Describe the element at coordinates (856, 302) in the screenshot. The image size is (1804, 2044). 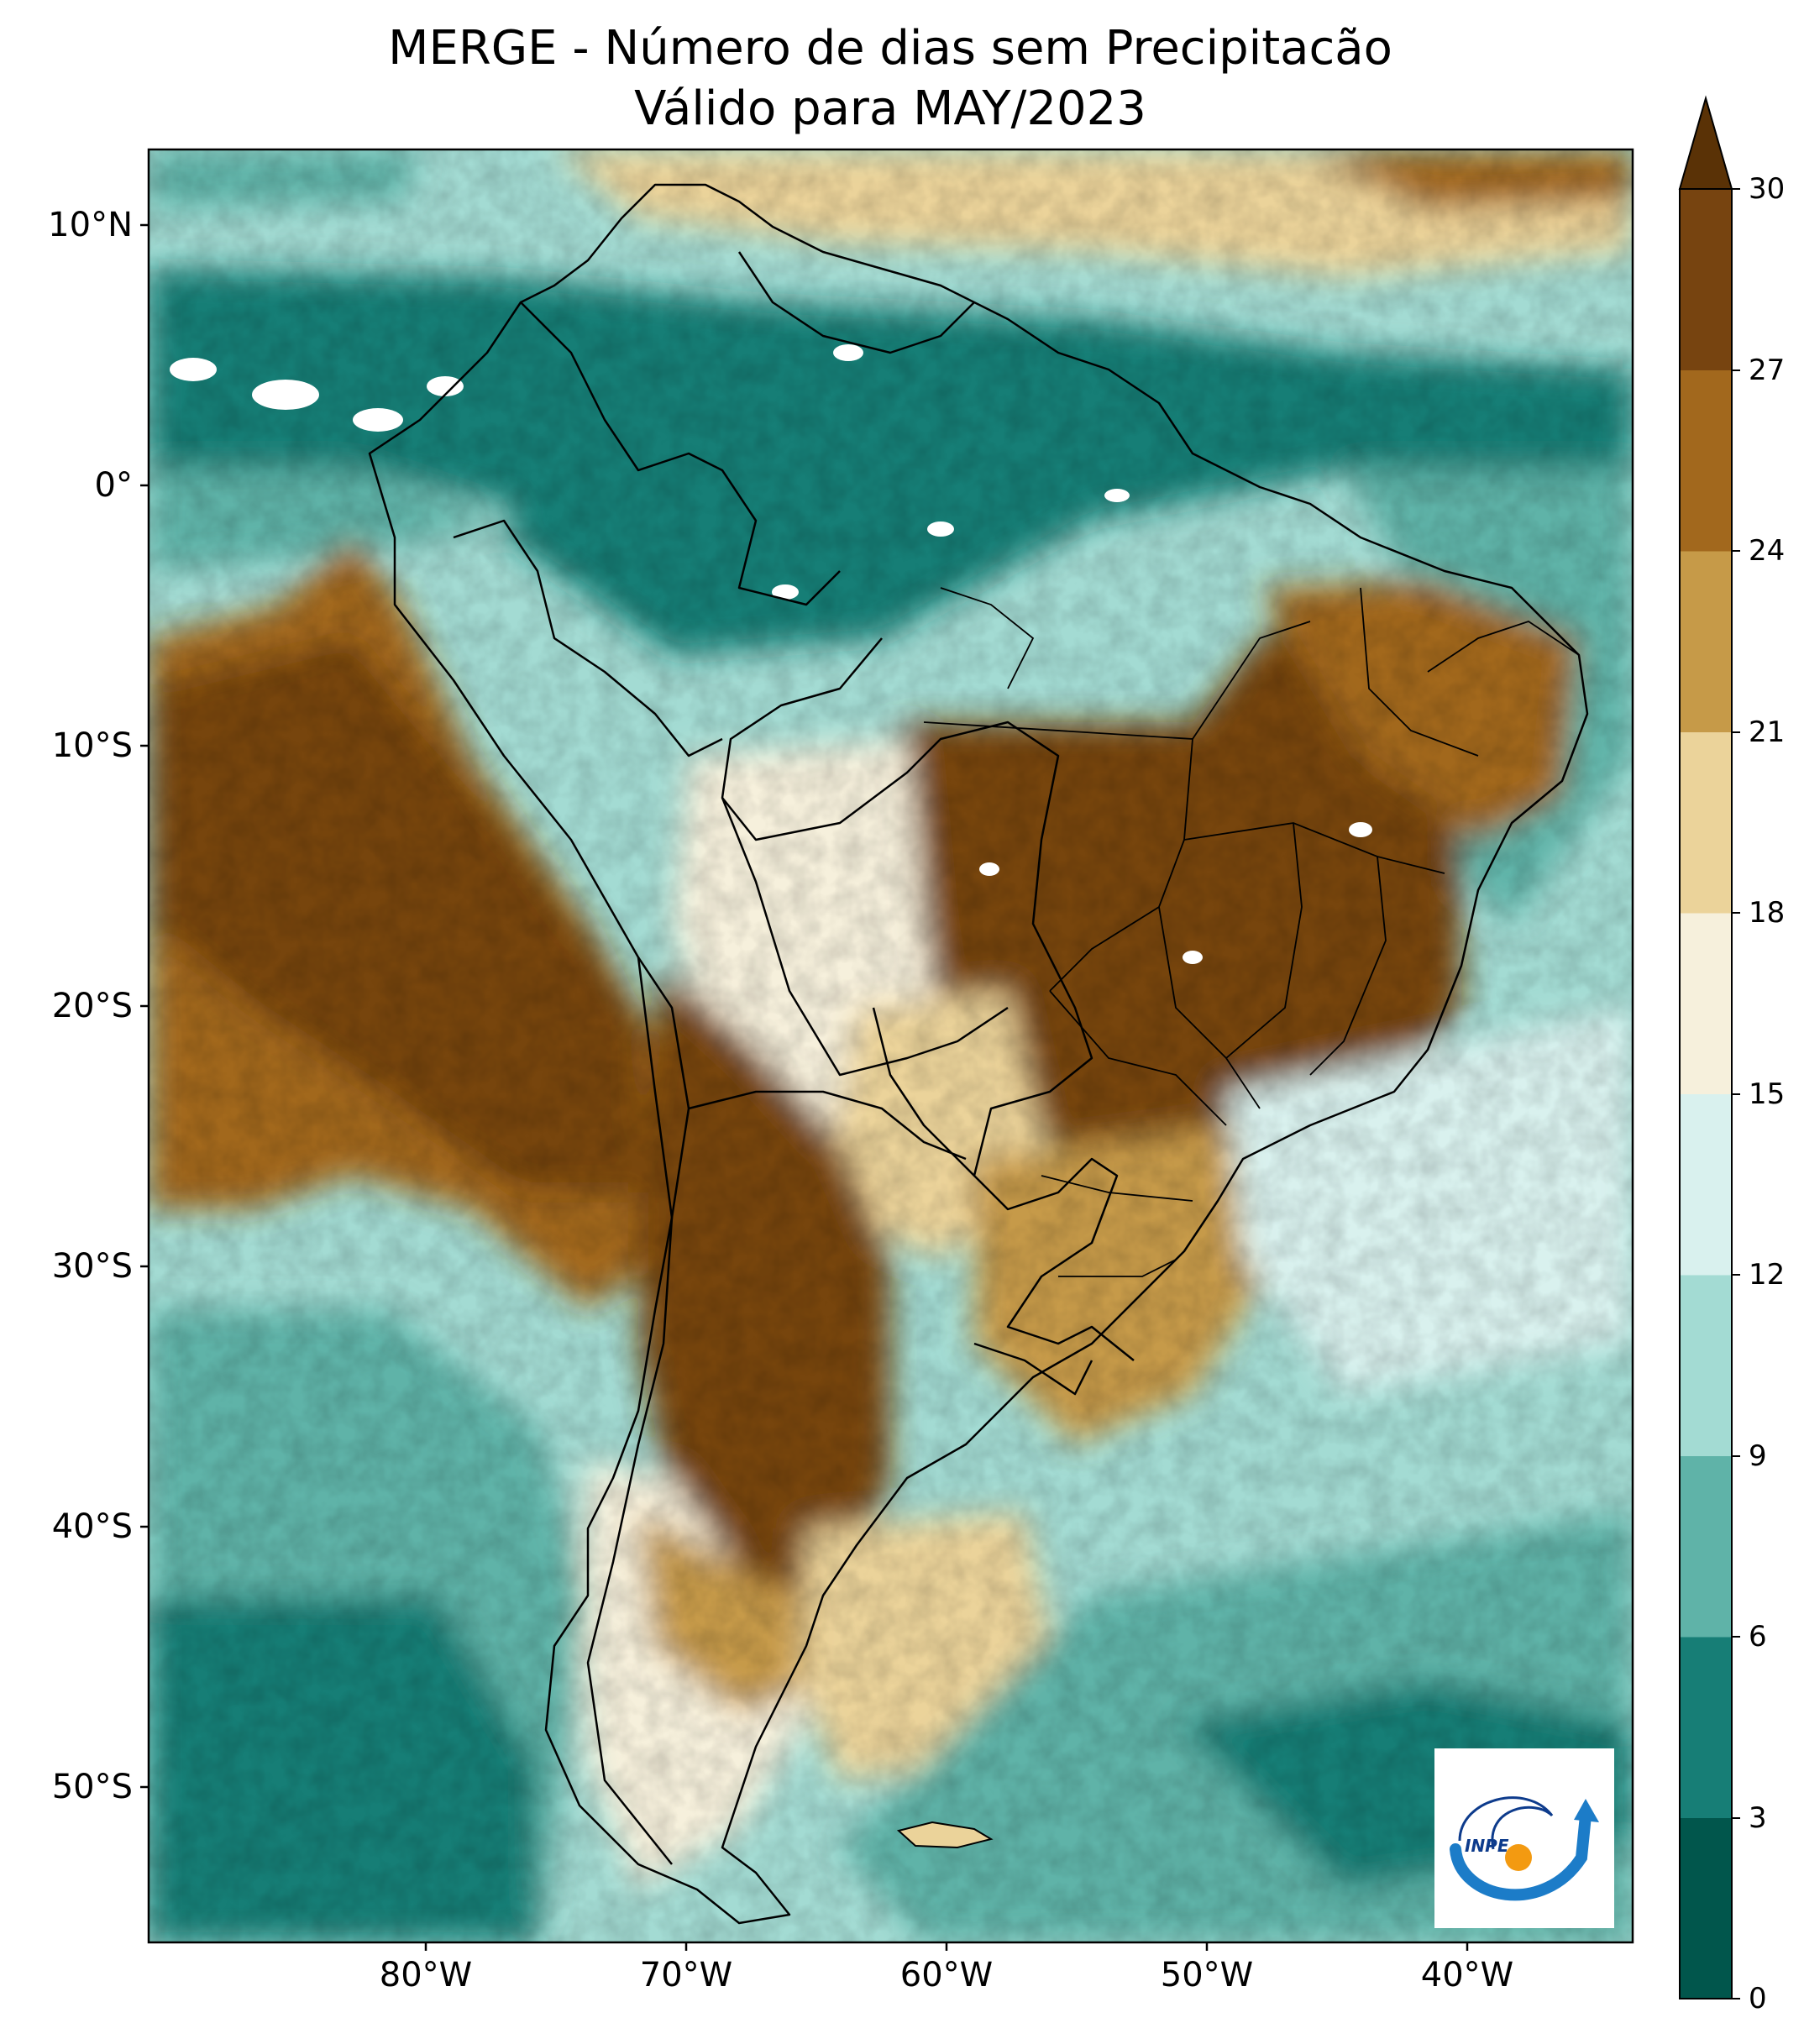
I see `venezuela-border` at that location.